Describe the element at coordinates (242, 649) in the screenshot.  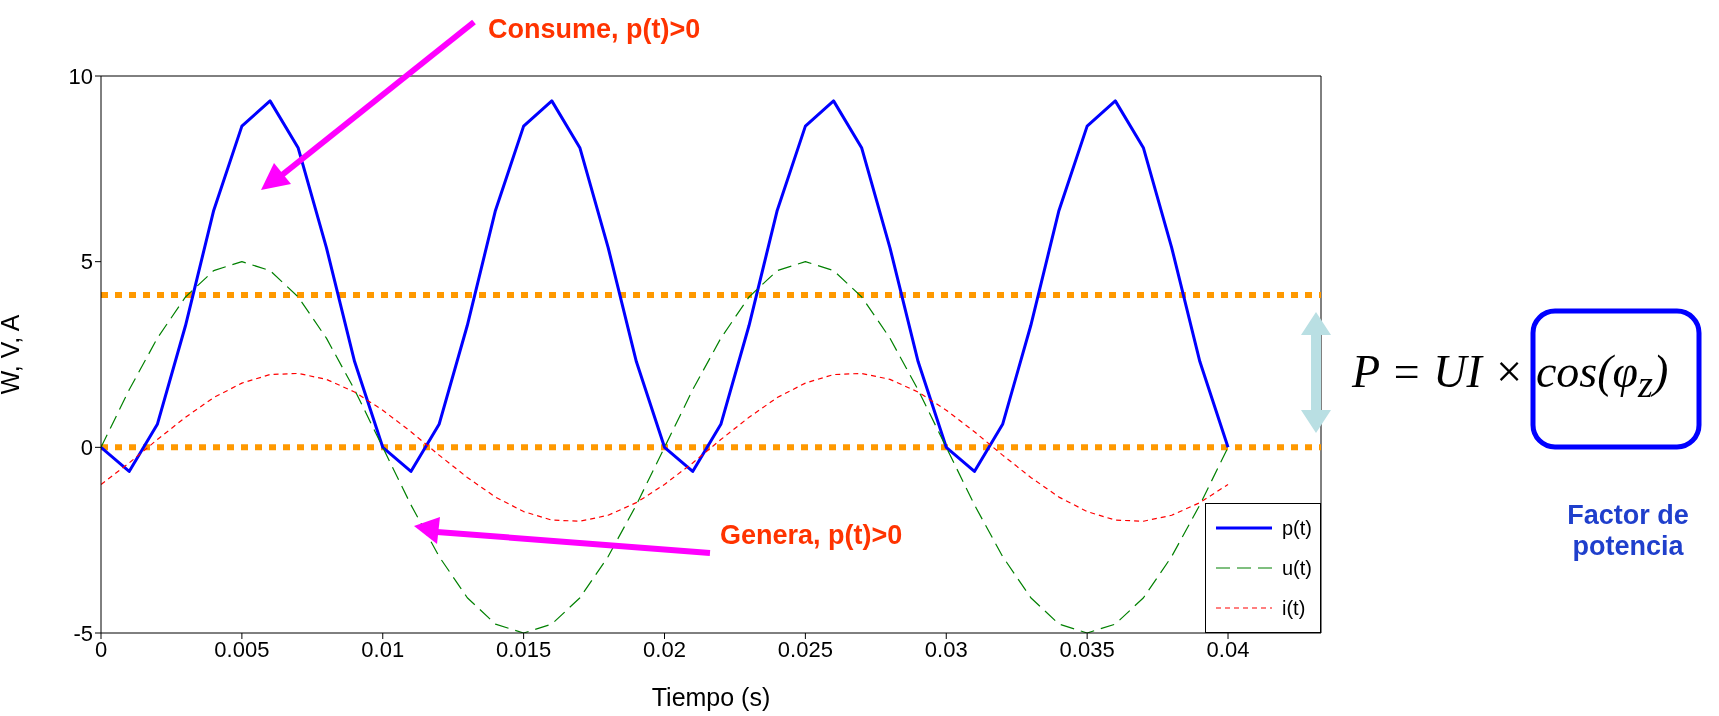
I see `x-tick-label: 0.005` at that location.